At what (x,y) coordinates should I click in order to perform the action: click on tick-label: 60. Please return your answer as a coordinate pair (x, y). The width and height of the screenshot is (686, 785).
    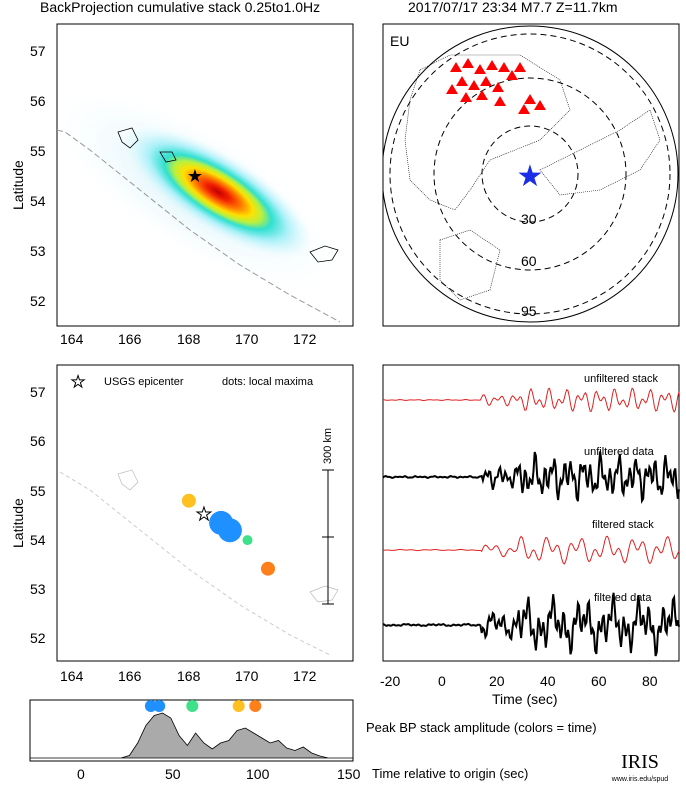
    Looking at the image, I should click on (599, 681).